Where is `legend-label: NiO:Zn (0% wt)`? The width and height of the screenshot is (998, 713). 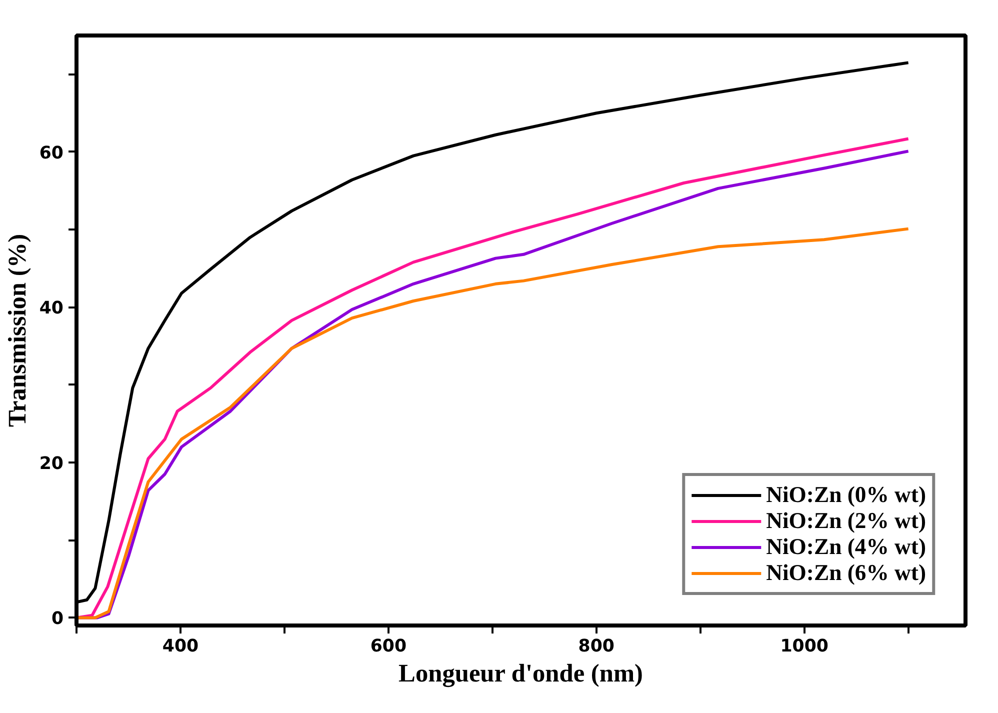 legend-label: NiO:Zn (0% wt) is located at coordinates (846, 495).